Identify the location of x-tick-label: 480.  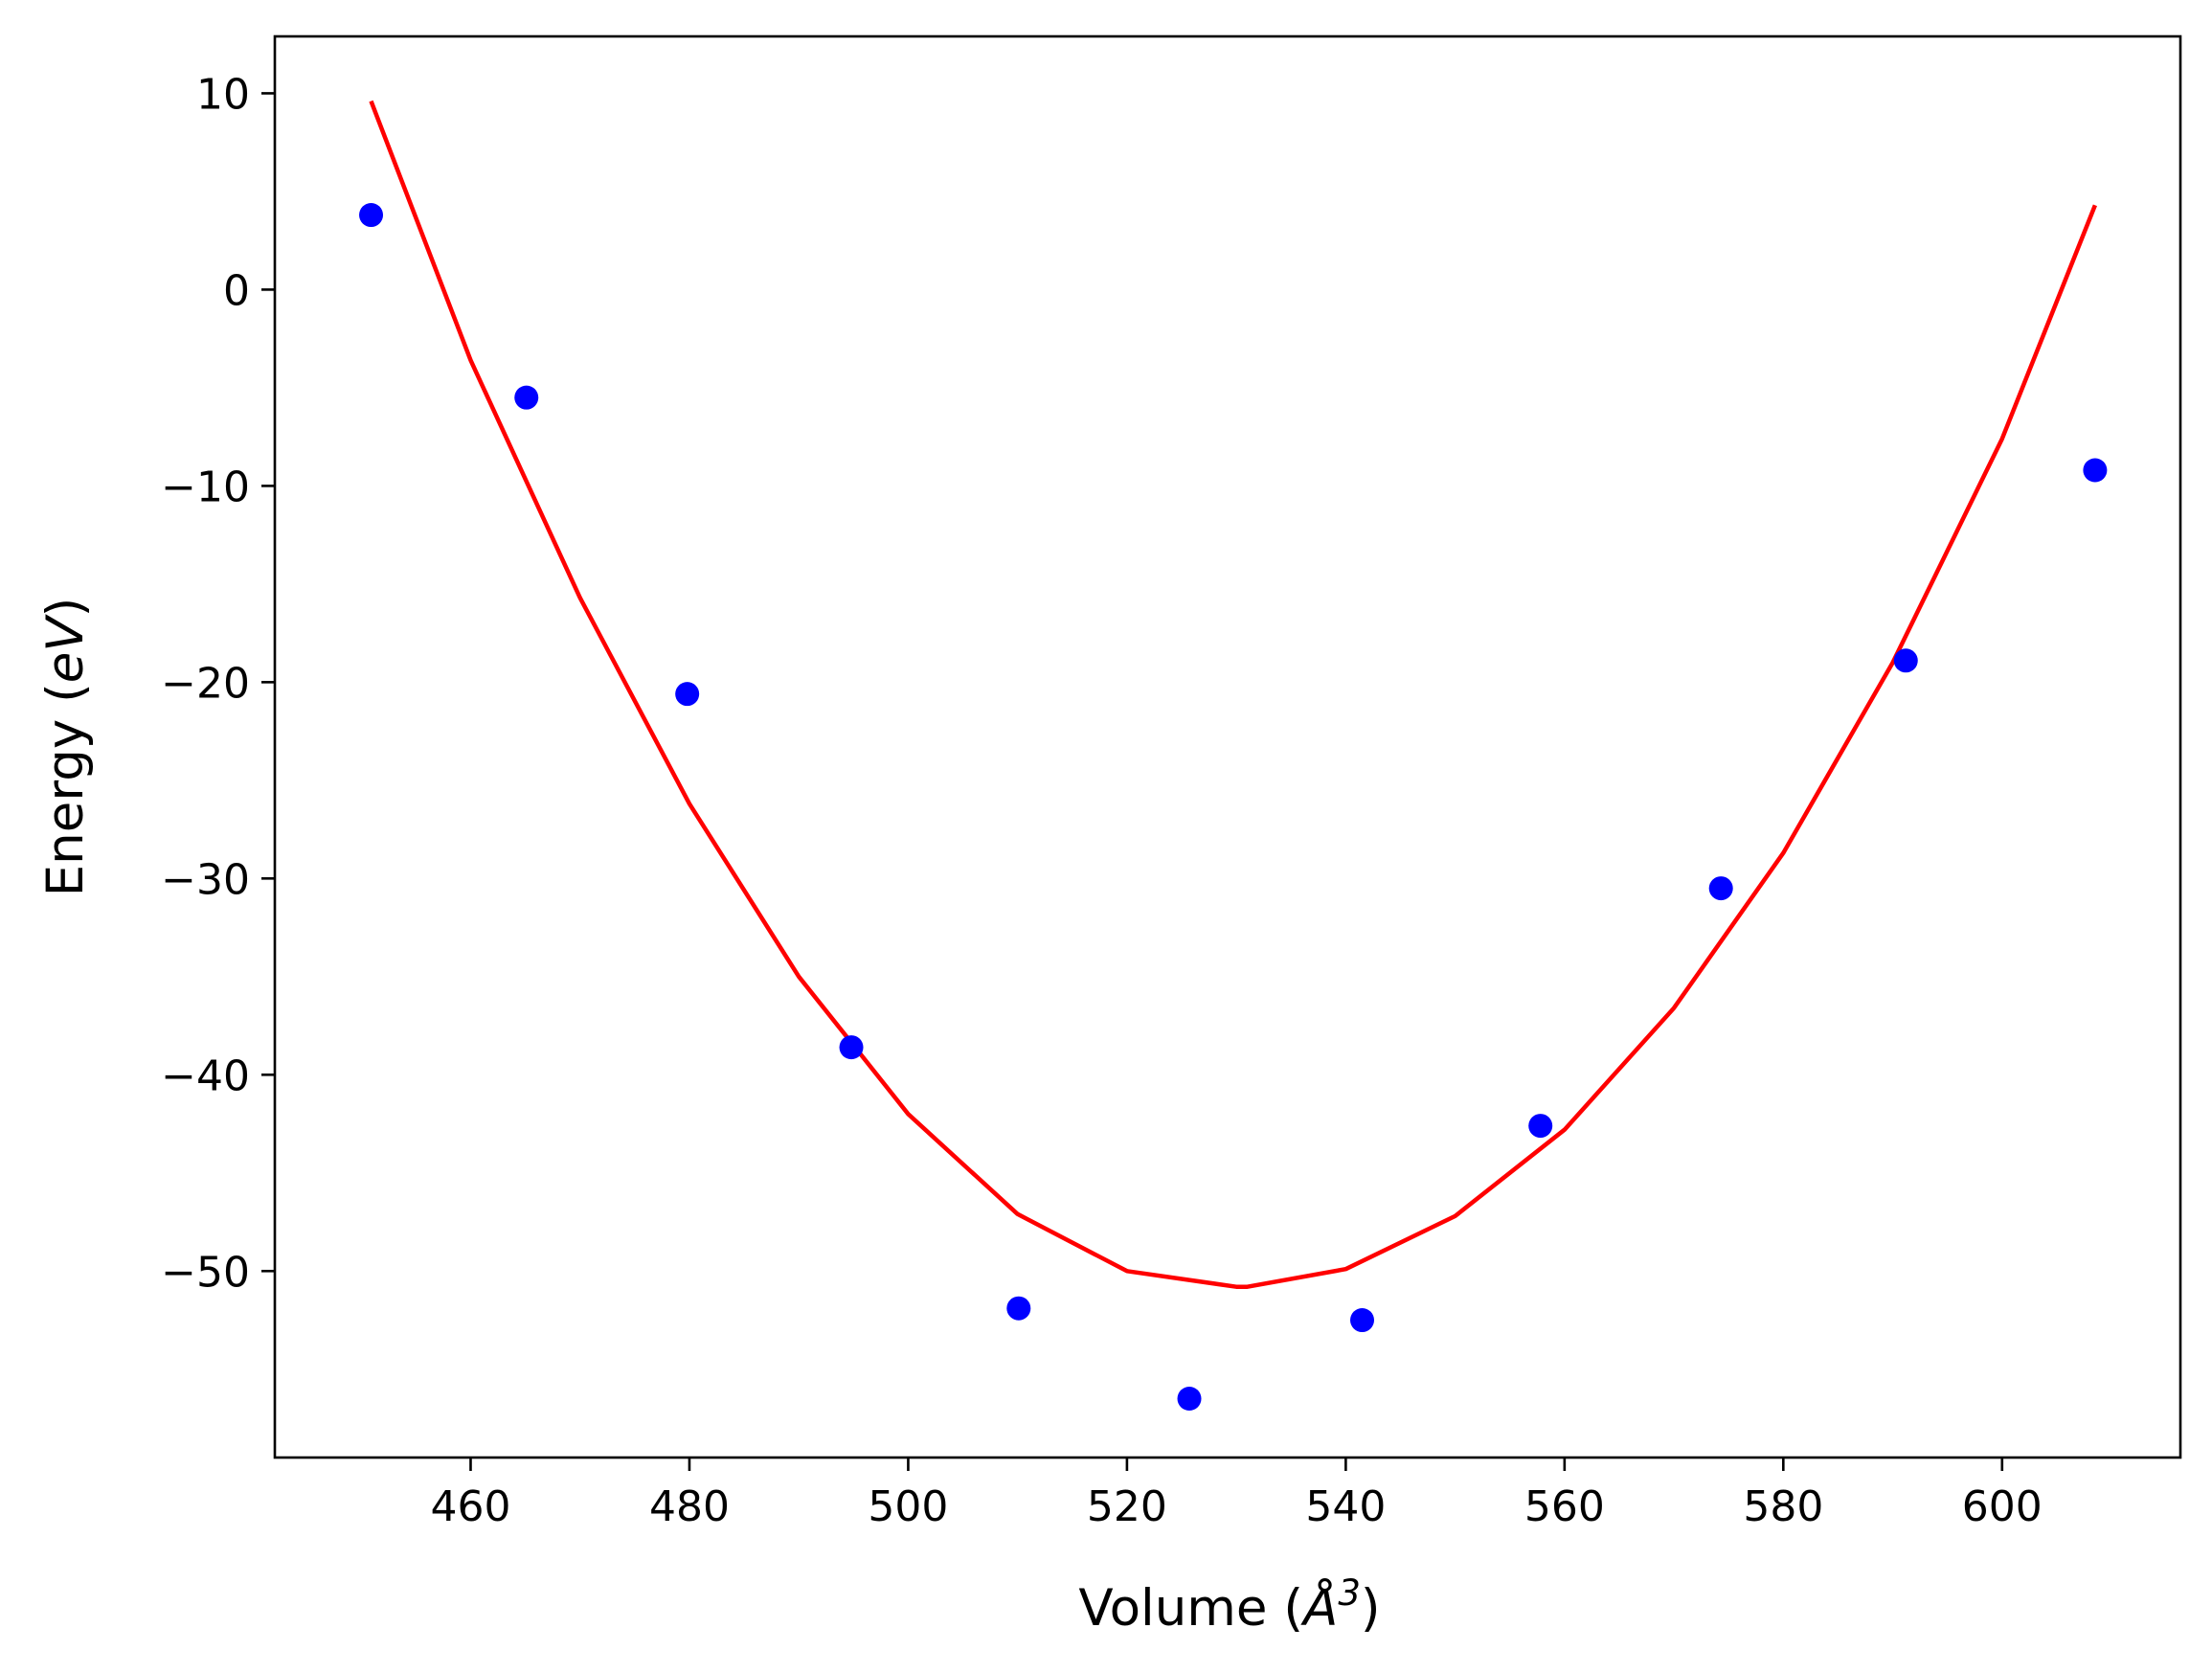
(689, 1506).